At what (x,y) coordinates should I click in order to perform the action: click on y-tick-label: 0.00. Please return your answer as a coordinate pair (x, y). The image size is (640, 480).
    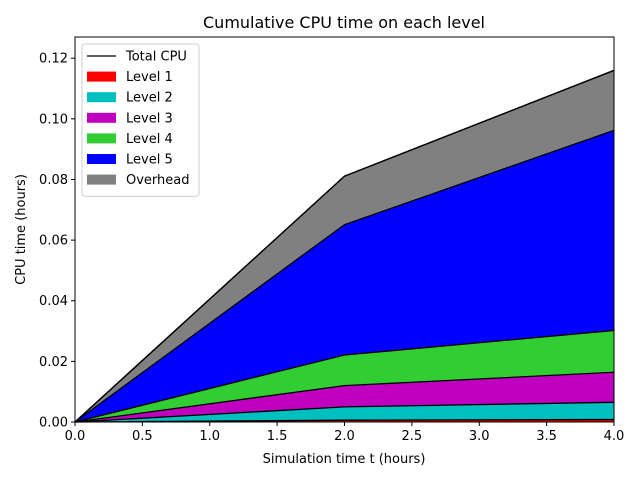
    Looking at the image, I should click on (53, 423).